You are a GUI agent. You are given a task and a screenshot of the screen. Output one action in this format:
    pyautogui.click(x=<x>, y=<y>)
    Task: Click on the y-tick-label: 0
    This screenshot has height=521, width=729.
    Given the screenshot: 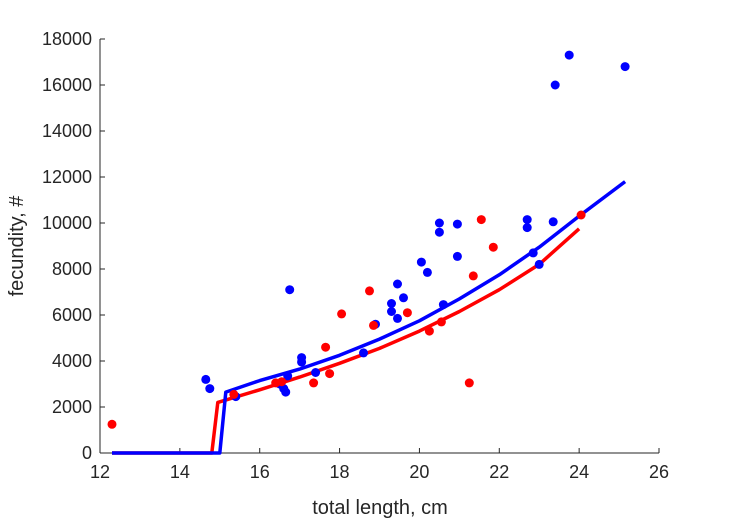 What is the action you would take?
    pyautogui.click(x=87, y=453)
    